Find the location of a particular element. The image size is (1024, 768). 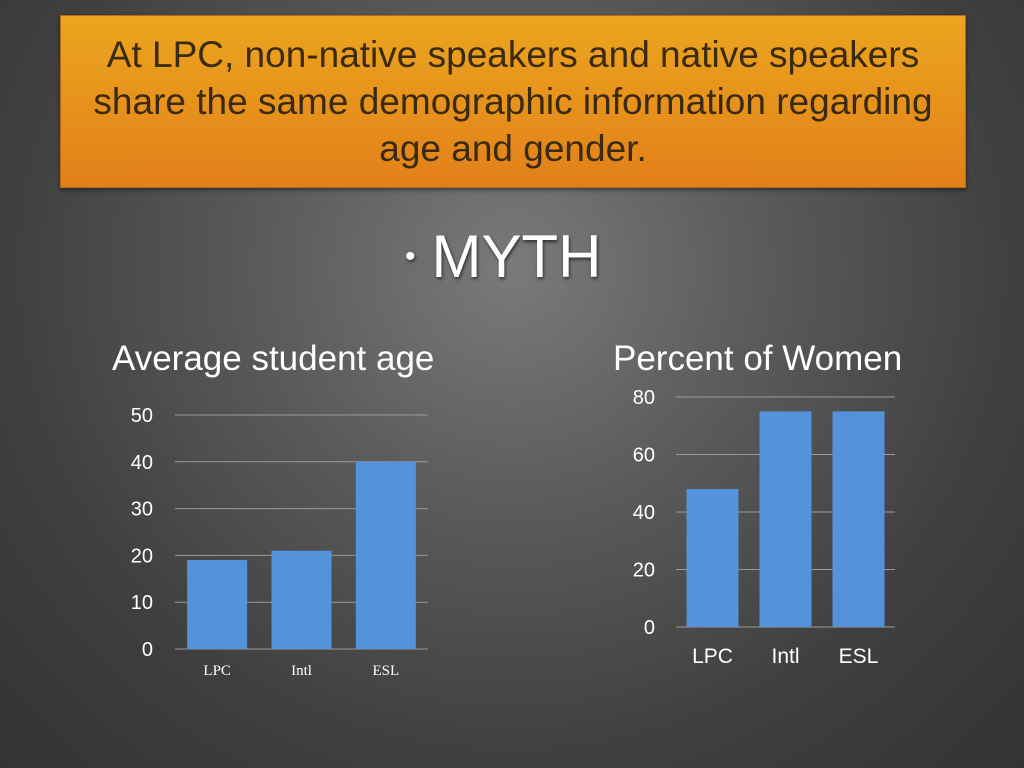

women-bar-intl is located at coordinates (785, 519).